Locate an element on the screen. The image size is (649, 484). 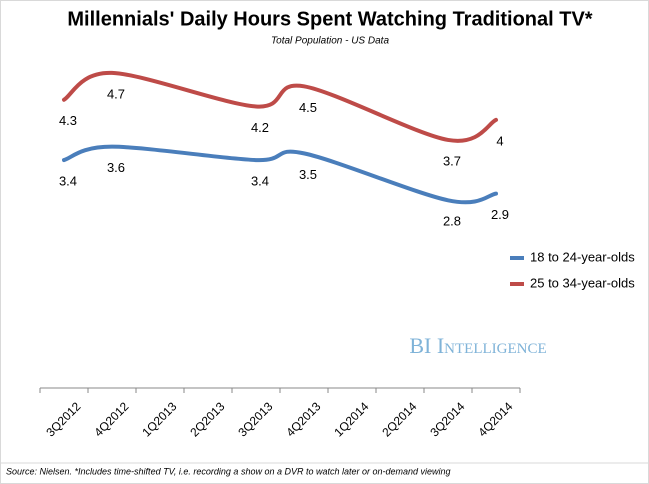
legend-label: 18 to 24-year-olds is located at coordinates (582, 256).